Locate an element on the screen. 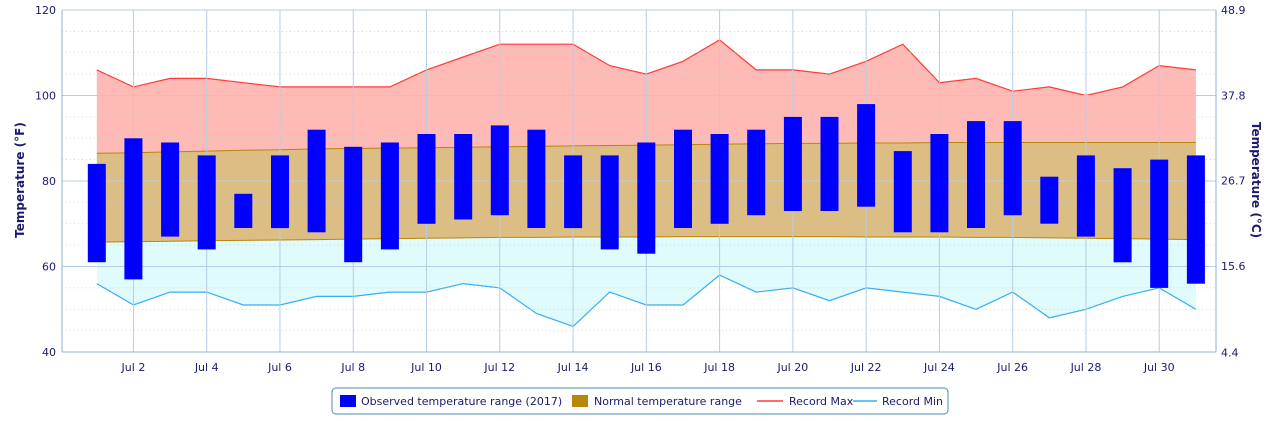 This screenshot has width=1279, height=421. x-tick-label: Jul 12 is located at coordinates (499, 367).